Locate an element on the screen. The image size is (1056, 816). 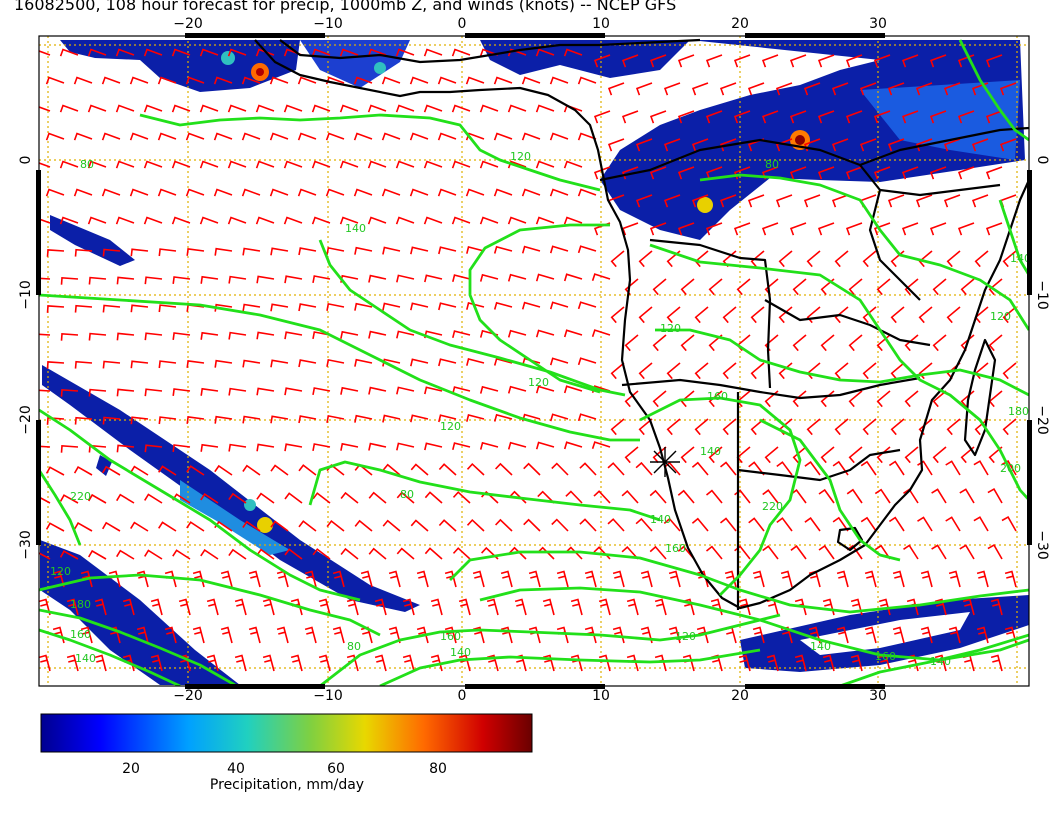
contour-label: 160 is located at coordinates (80, 634).